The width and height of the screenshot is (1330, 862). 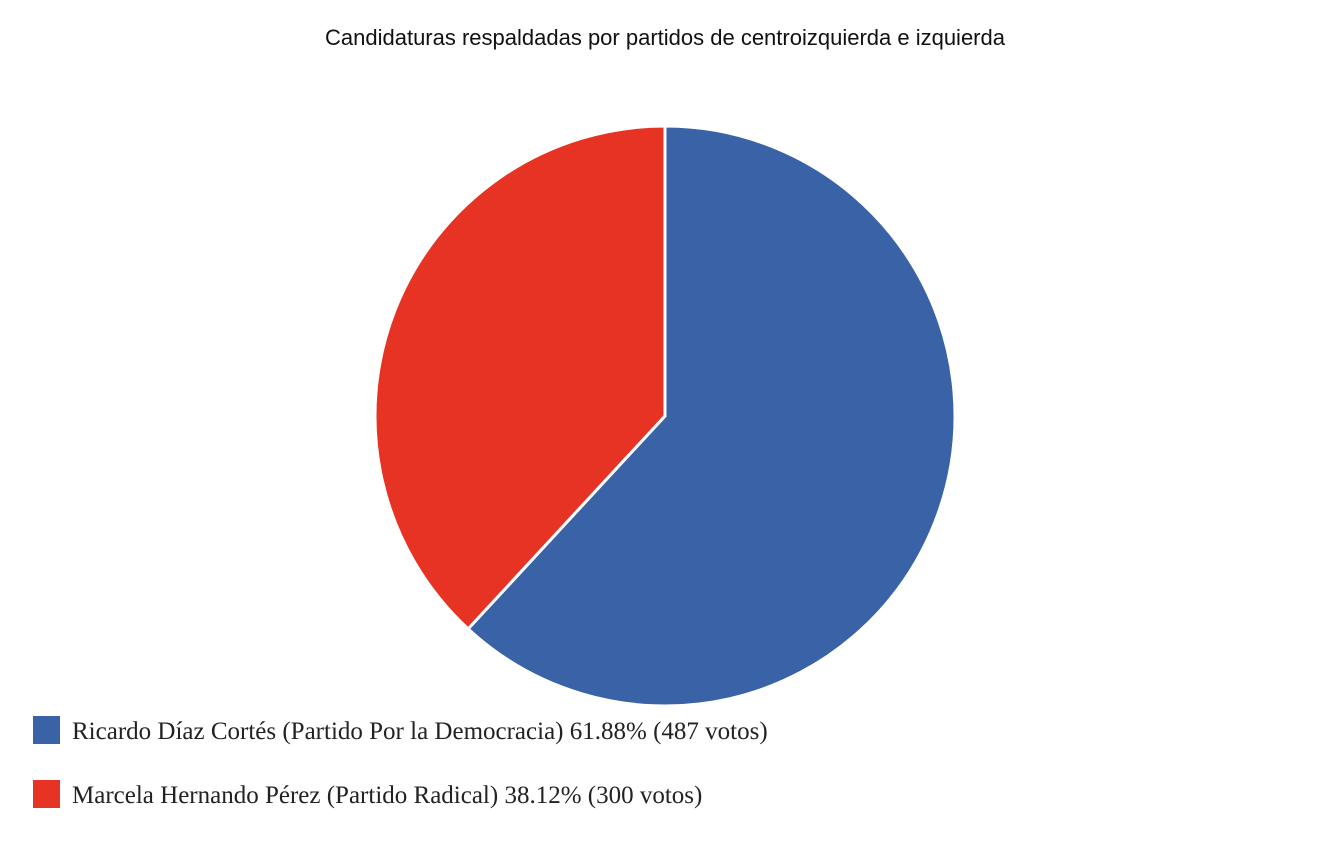 What do you see at coordinates (645, 795) in the screenshot?
I see `legend-text: (300 votos)` at bounding box center [645, 795].